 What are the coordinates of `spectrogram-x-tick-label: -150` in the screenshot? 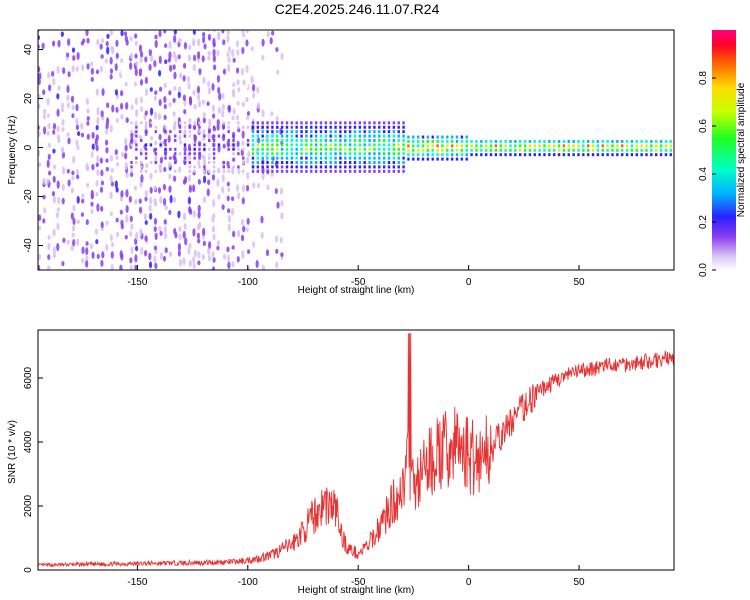 It's located at (137, 282).